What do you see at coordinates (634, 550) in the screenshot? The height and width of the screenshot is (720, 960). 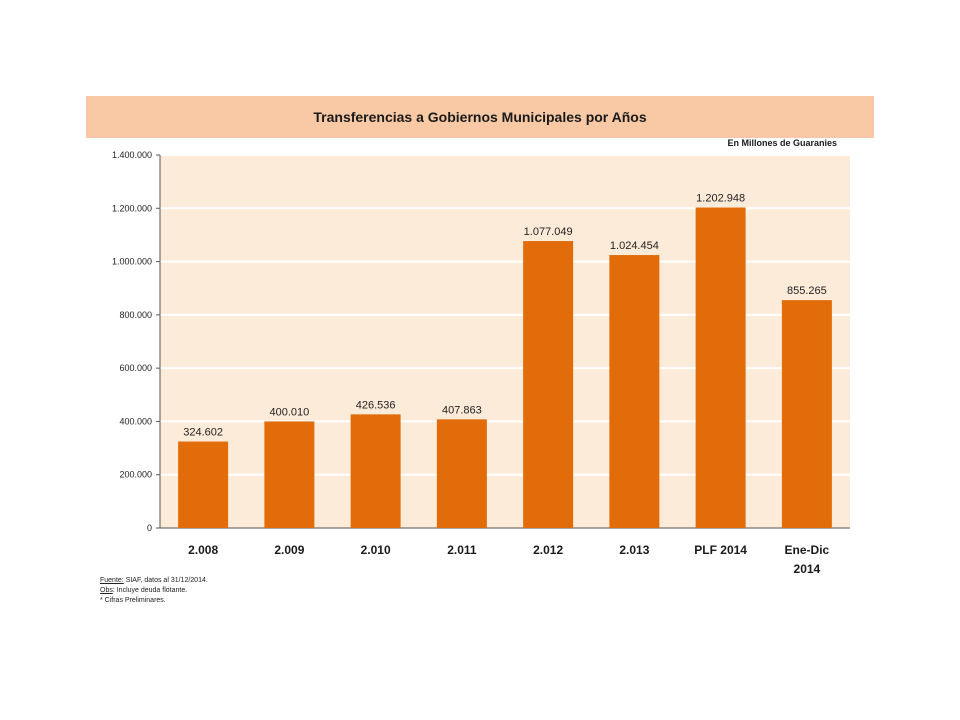 I see `x-tick-label: 2.013` at bounding box center [634, 550].